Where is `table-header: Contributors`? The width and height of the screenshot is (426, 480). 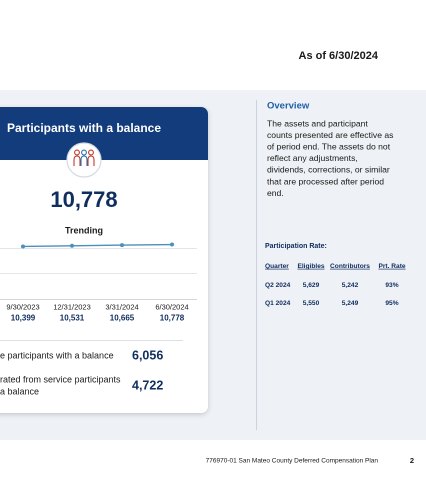
table-header: Contributors is located at coordinates (350, 266).